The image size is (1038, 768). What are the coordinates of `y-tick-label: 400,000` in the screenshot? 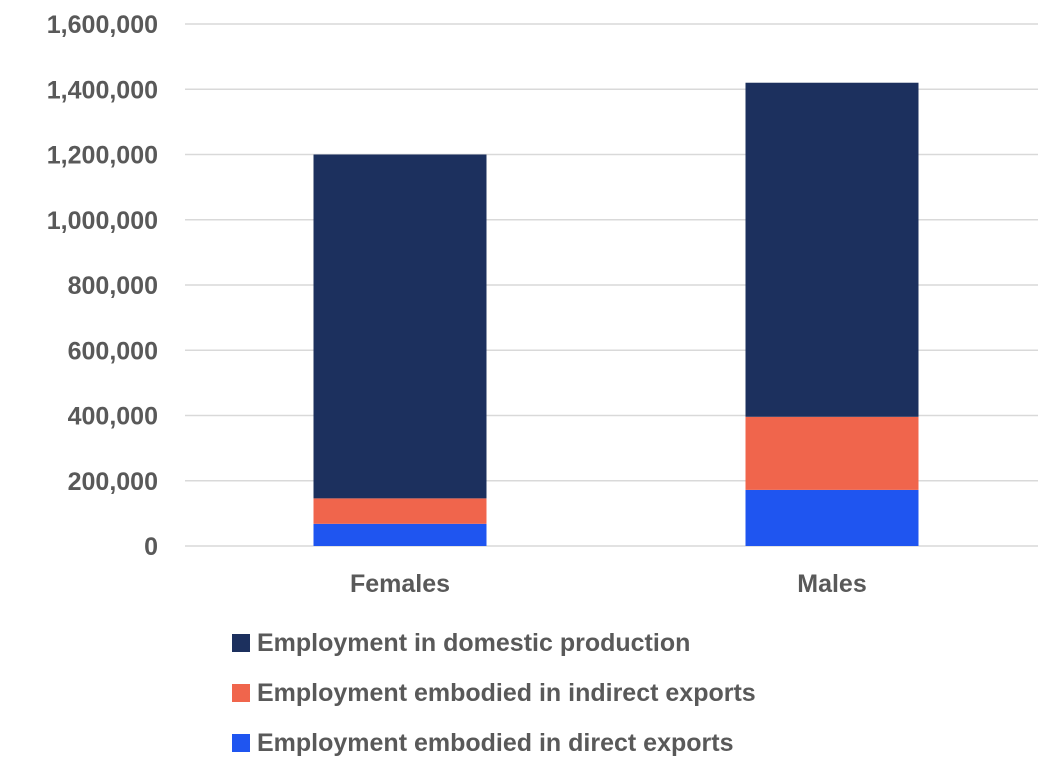 It's located at (113, 417).